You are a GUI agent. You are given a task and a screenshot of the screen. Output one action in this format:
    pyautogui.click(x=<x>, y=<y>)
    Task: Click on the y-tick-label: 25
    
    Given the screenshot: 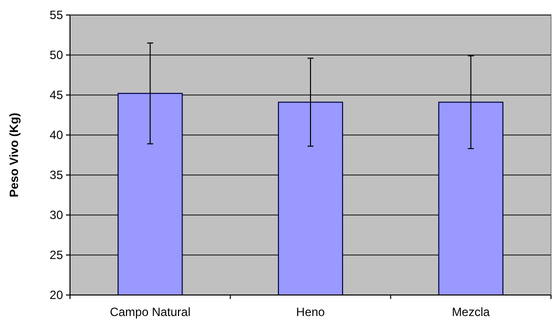 What is the action you would take?
    pyautogui.click(x=57, y=255)
    